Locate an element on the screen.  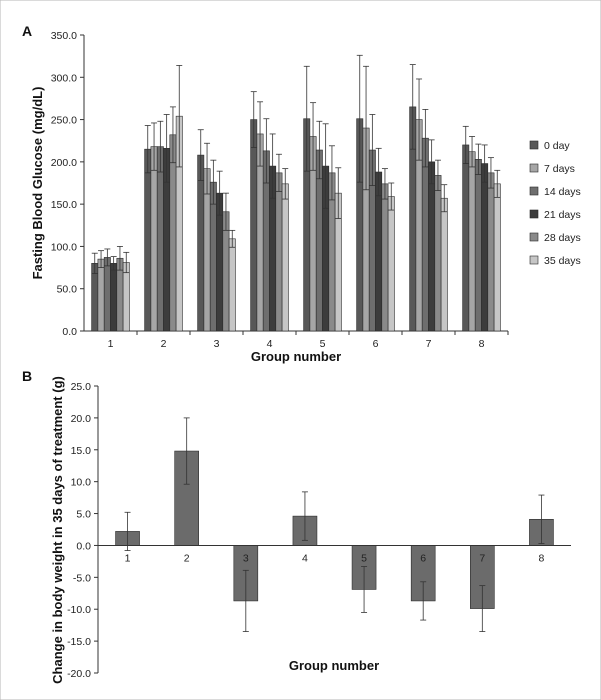
panel-b-xtick-label: 2 is located at coordinates (187, 558).